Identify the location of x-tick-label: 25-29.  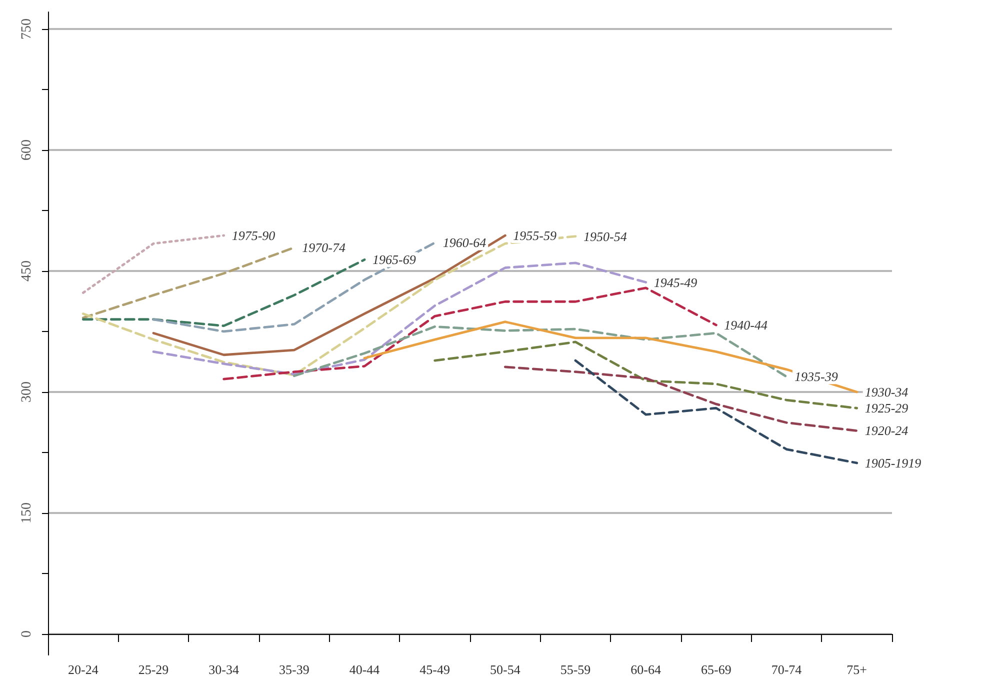
(153, 669).